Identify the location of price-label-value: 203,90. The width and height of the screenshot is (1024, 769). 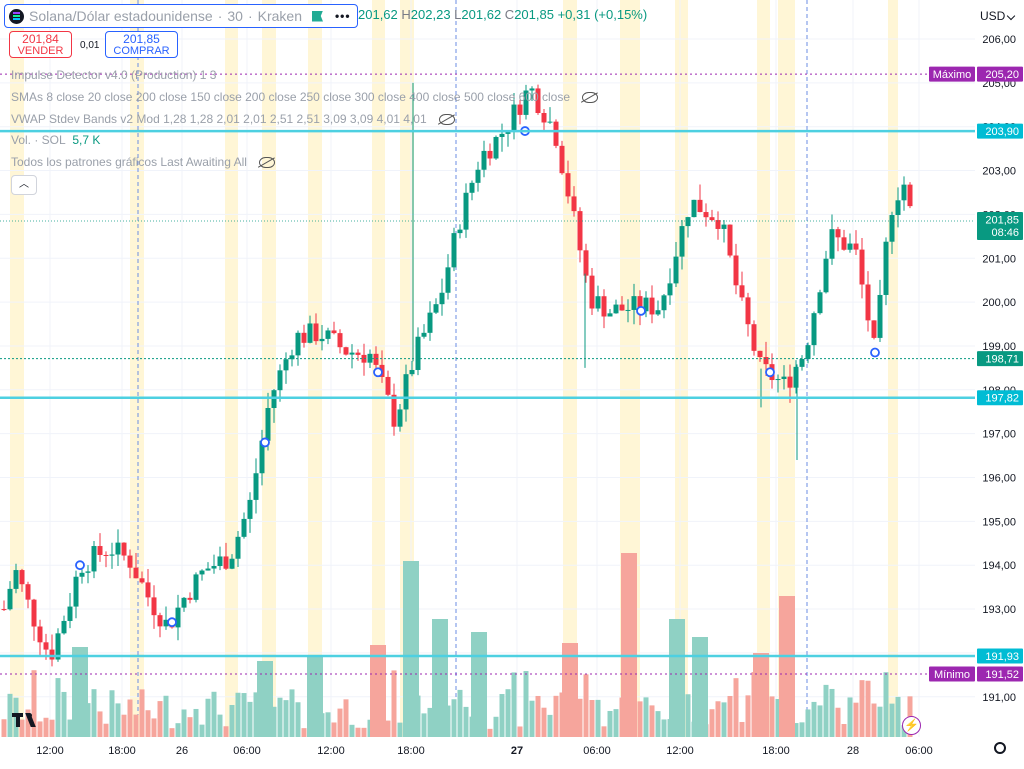
(1002, 132).